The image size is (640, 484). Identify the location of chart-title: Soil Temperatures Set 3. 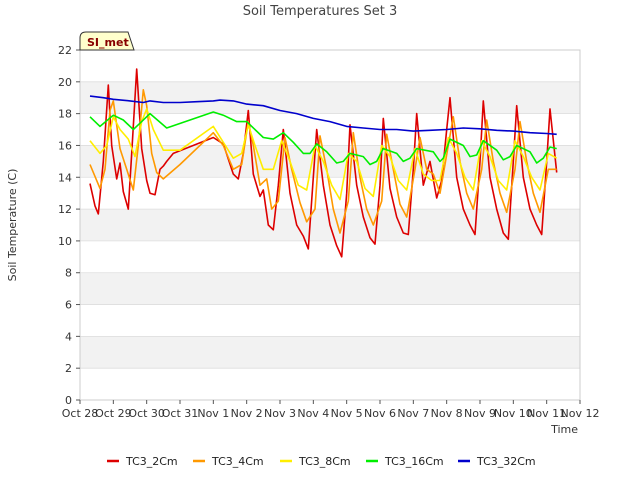
(320, 11).